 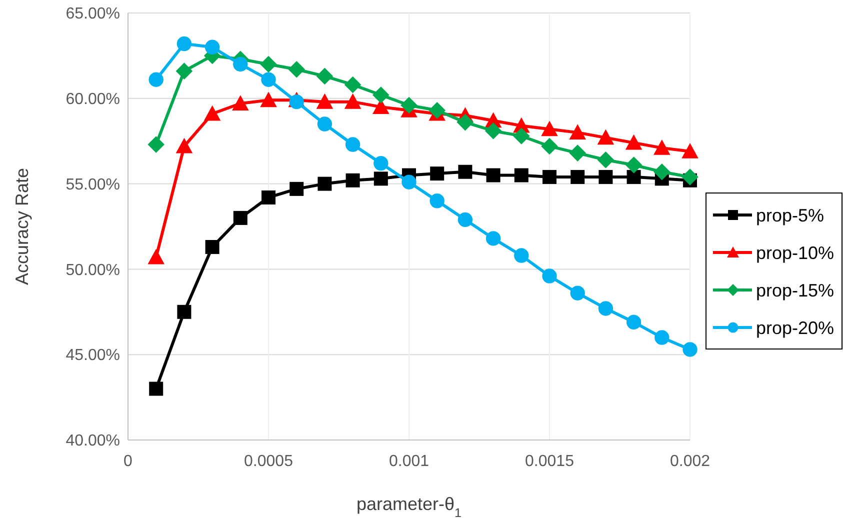 I want to click on x-tick-label: 0.001, so click(x=409, y=461).